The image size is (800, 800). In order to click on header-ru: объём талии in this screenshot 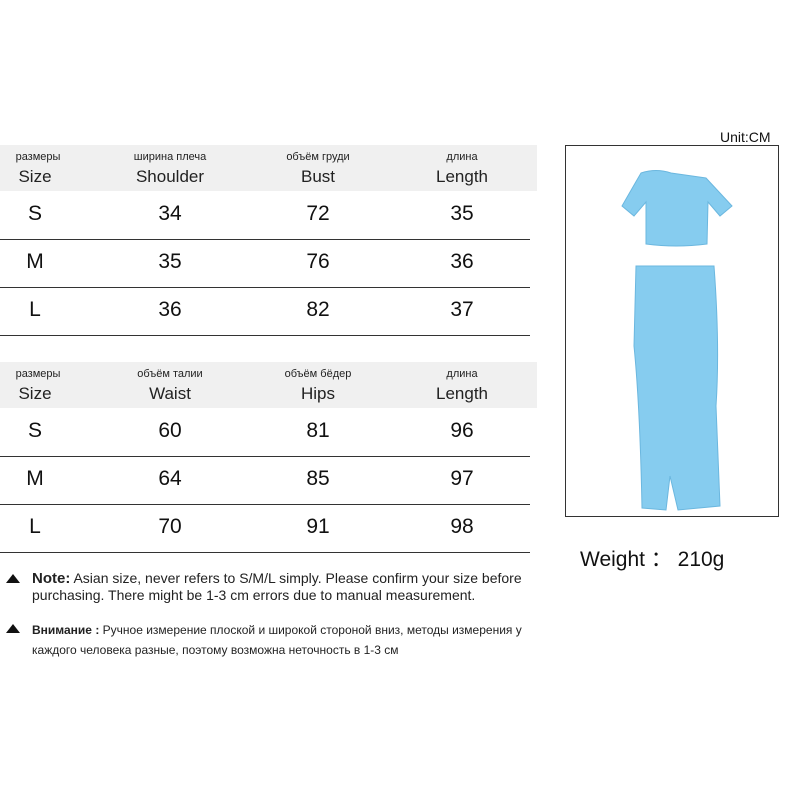, I will do `click(170, 374)`.